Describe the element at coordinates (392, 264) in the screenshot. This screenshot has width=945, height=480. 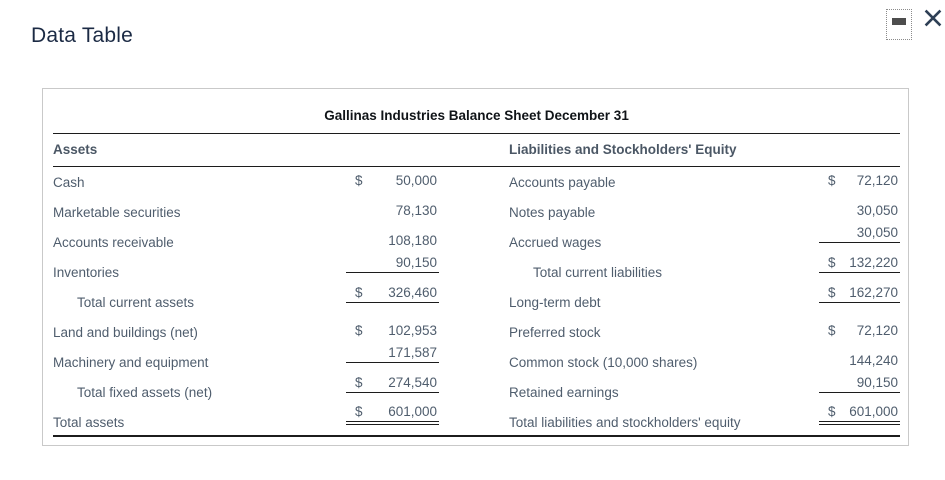
I see `amount: 90,150` at that location.